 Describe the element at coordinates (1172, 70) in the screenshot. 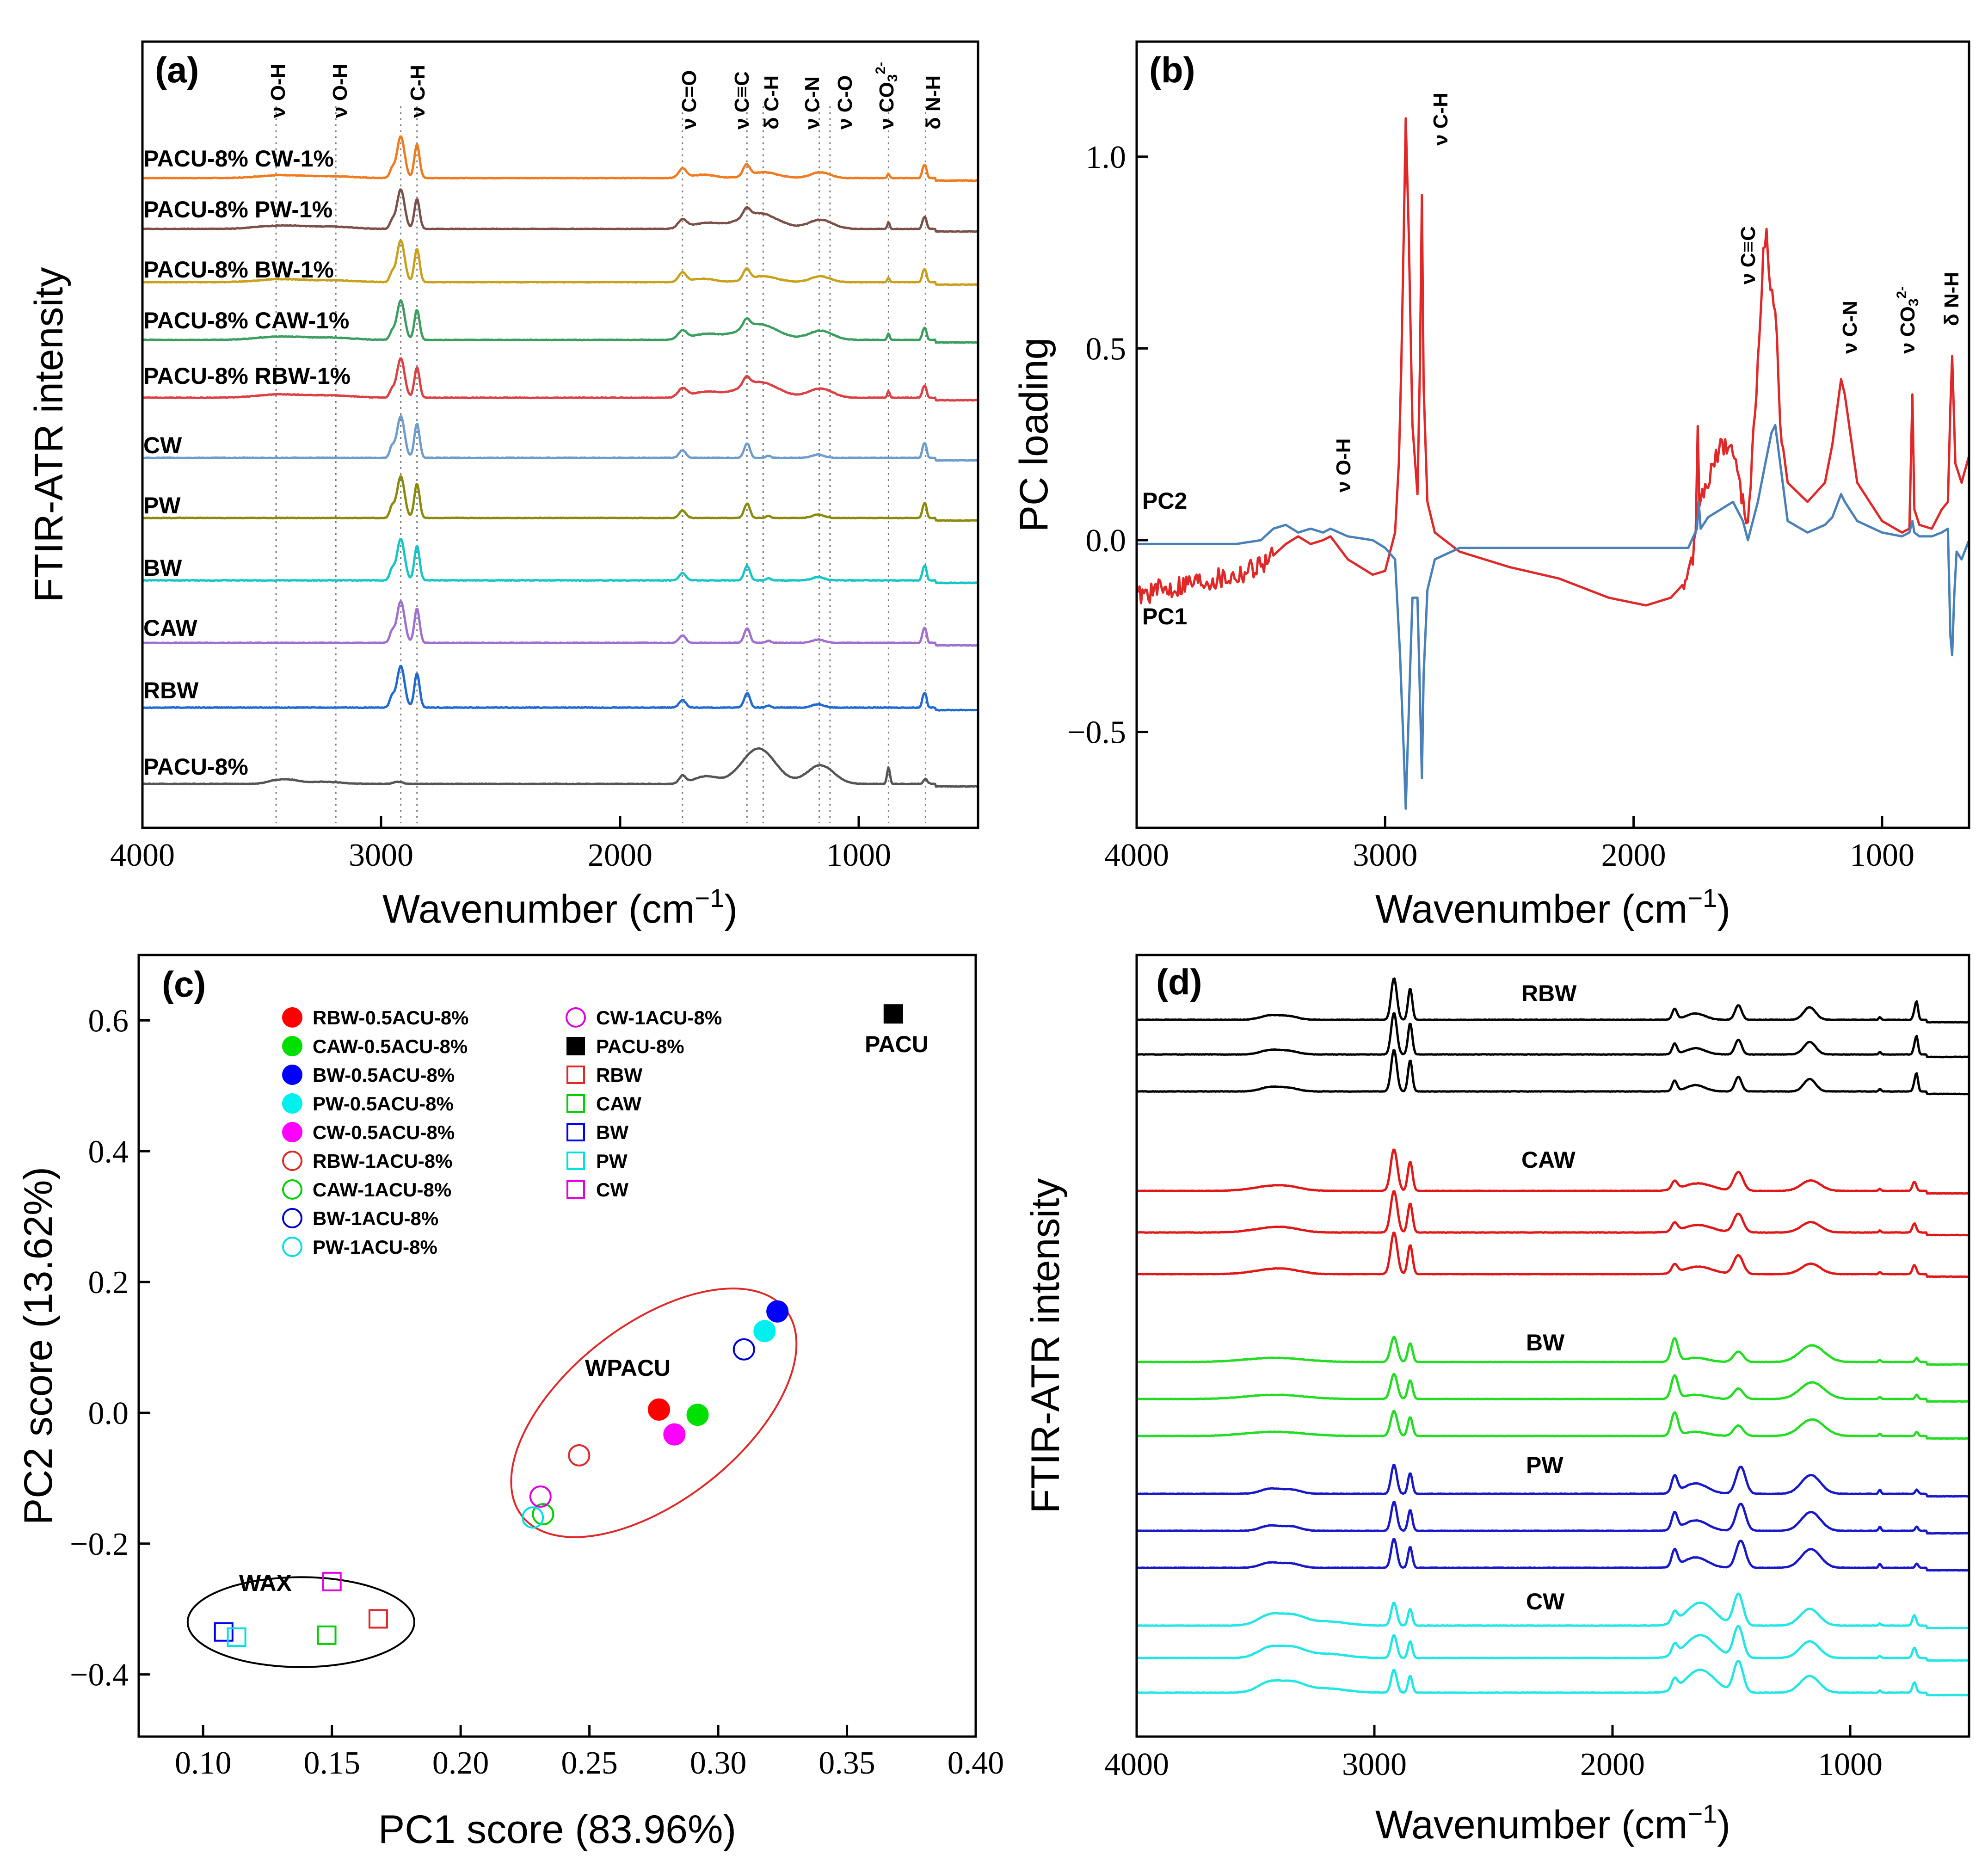

I see `panel-label: (b)` at that location.